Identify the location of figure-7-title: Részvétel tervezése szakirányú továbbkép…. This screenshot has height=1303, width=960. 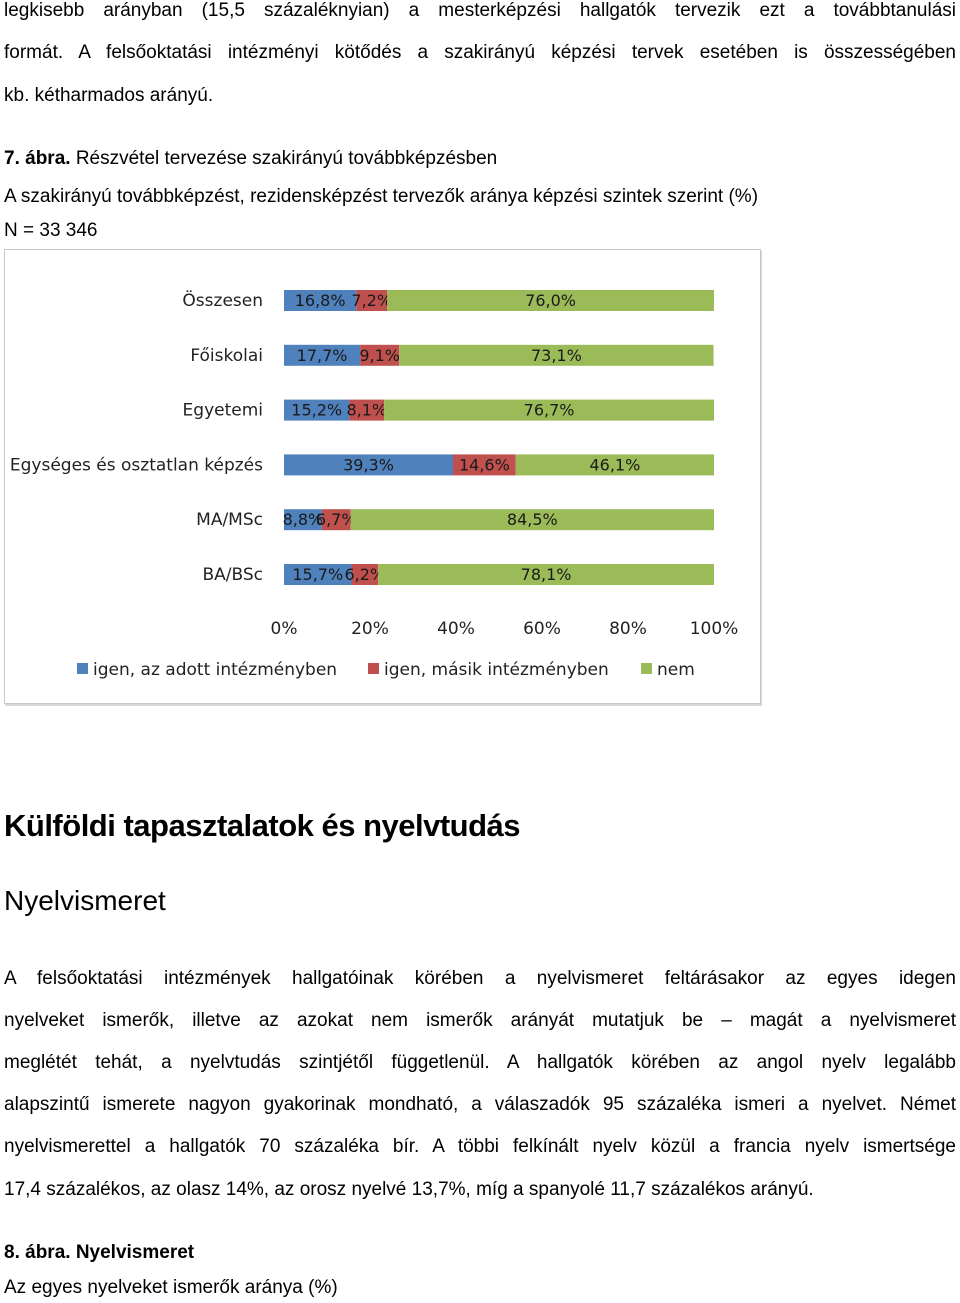
(286, 158).